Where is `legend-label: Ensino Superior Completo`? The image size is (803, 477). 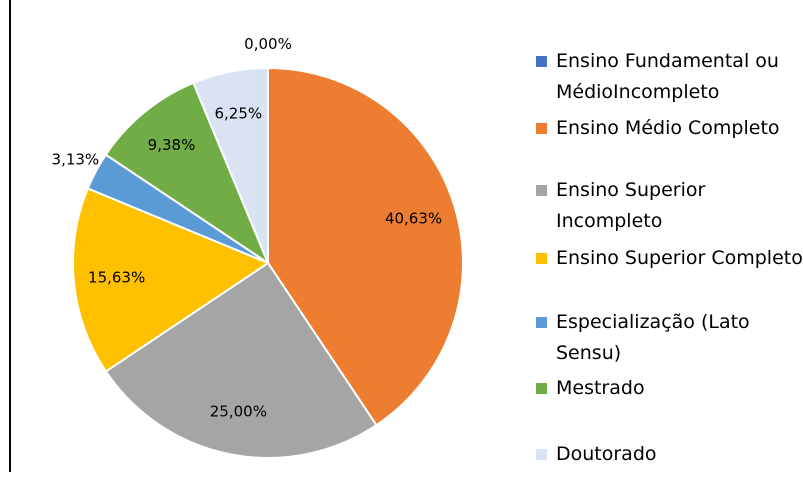 legend-label: Ensino Superior Completo is located at coordinates (679, 258).